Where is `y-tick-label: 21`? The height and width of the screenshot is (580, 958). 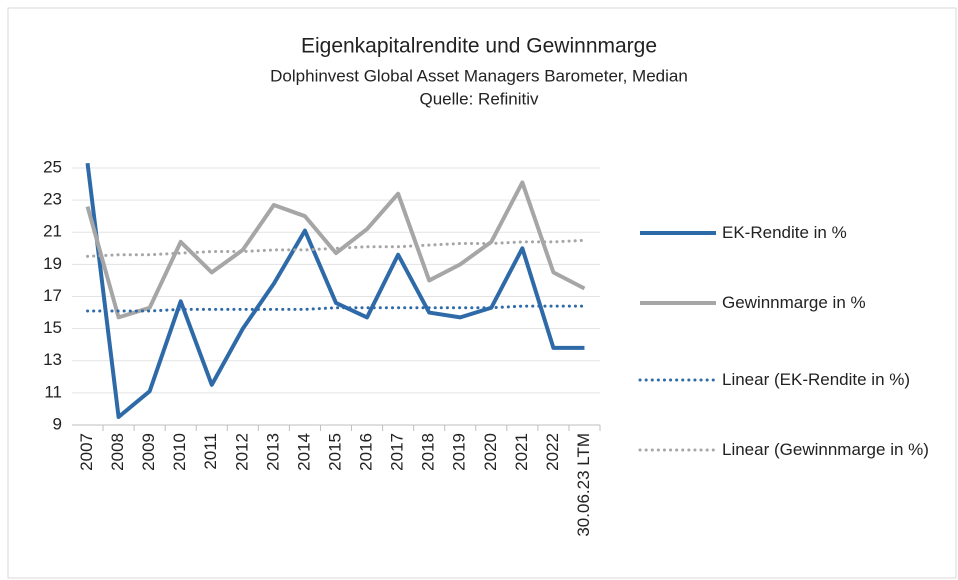 y-tick-label: 21 is located at coordinates (52, 231).